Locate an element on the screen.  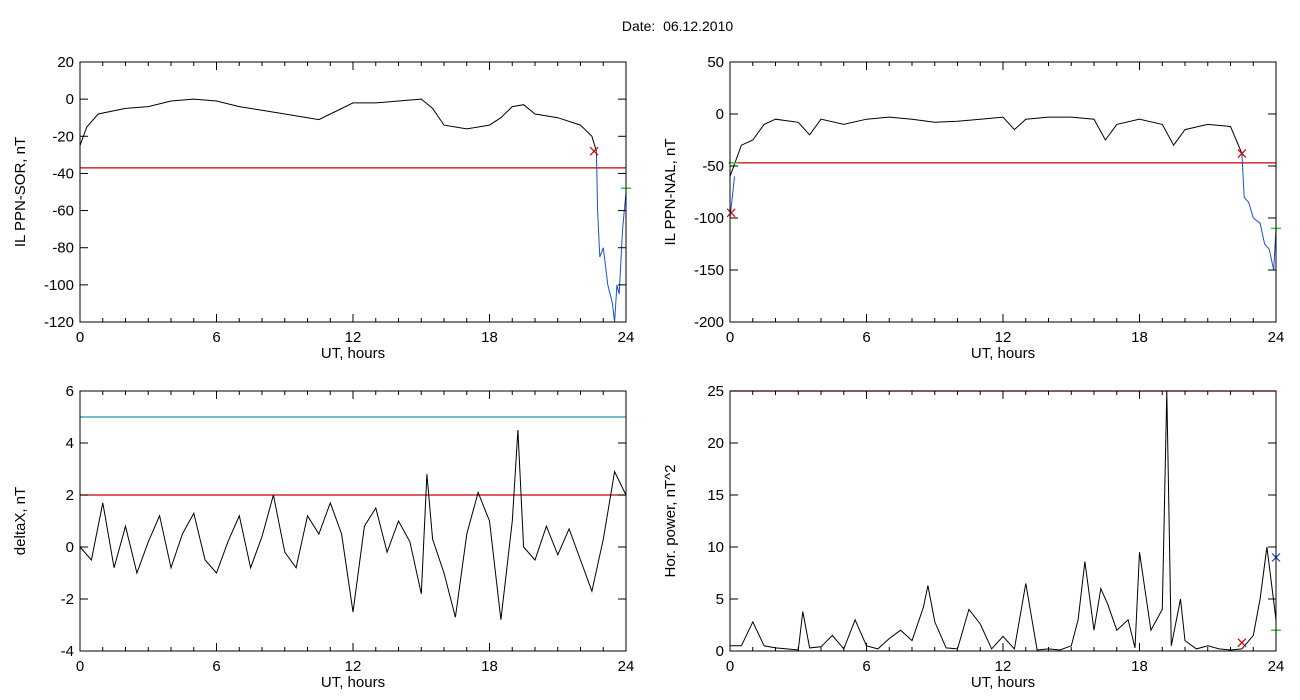
y-tick-label: -20 is located at coordinates (63, 136).